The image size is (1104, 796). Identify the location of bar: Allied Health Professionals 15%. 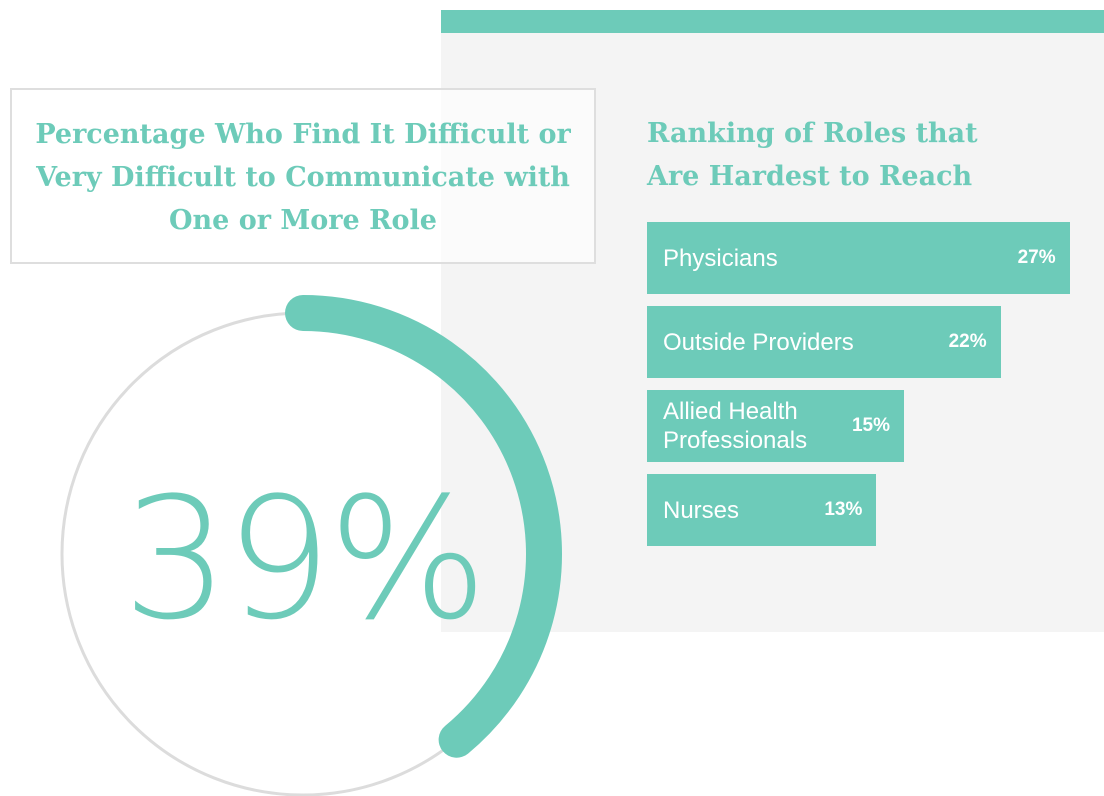
(775, 426).